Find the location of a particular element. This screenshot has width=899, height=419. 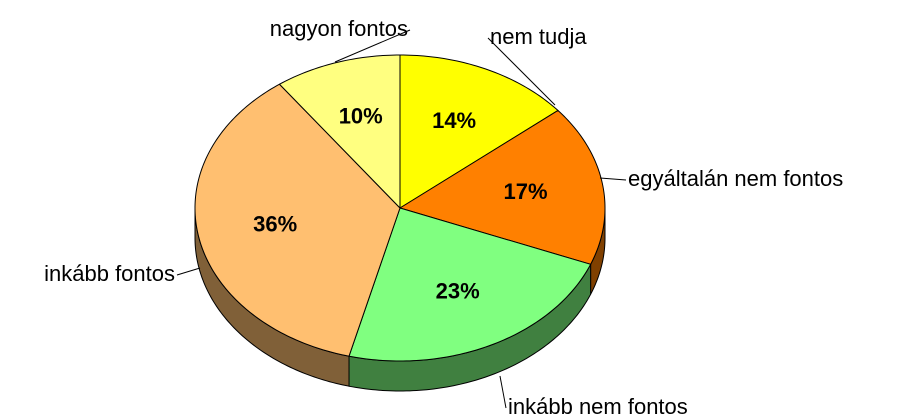

data-label: 36% is located at coordinates (275, 224).